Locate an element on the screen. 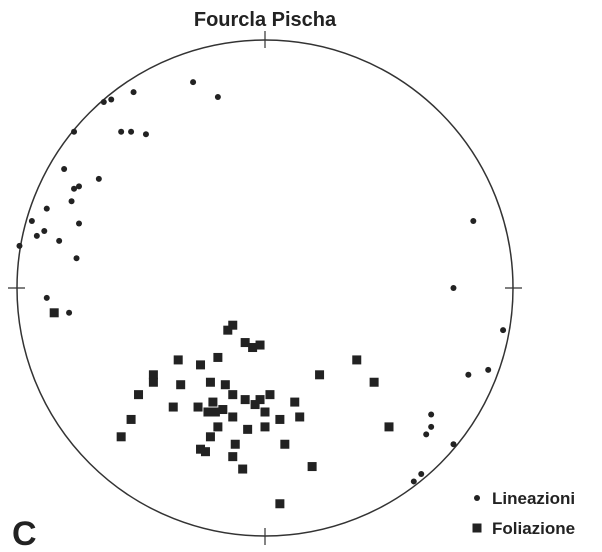  panel-label: C is located at coordinates (24, 533).